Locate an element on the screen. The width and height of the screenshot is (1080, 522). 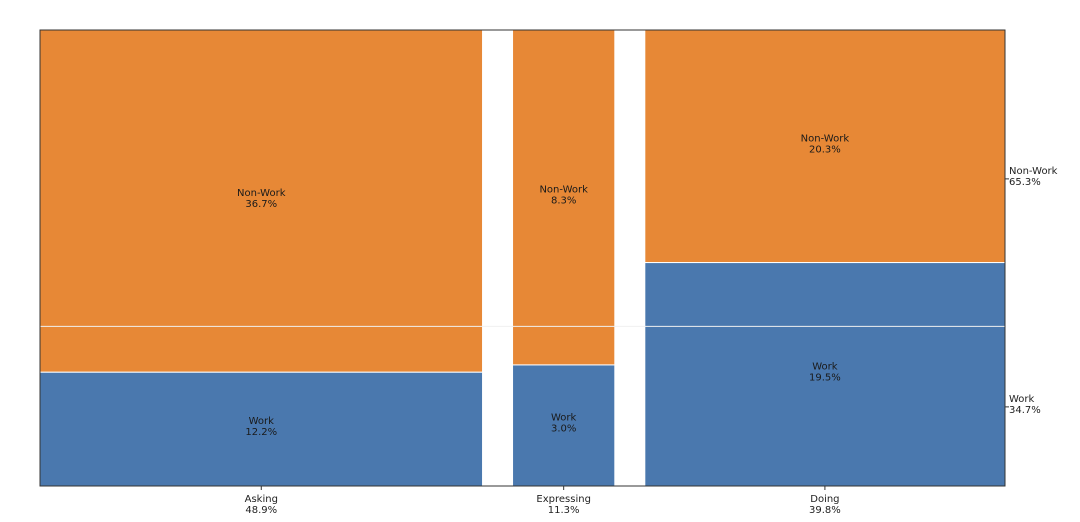
cell-label-asking-work: Work 12.2% is located at coordinates (261, 427).